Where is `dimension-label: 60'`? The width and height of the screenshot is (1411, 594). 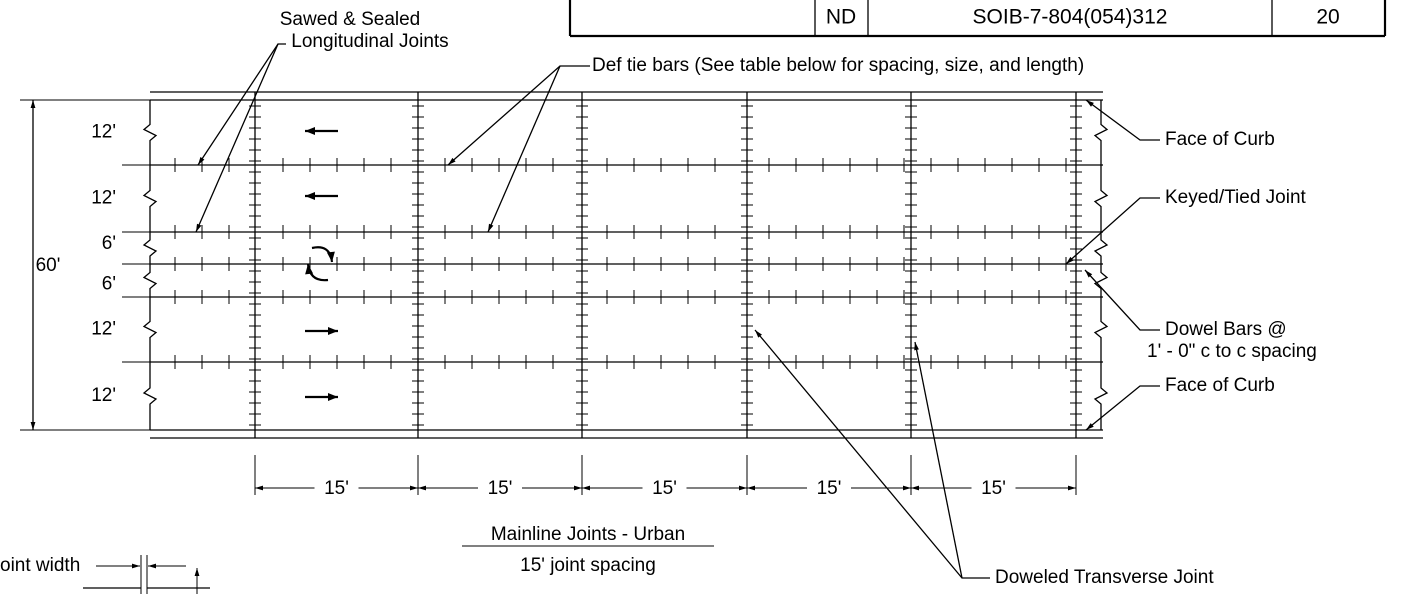
dimension-label: 60' is located at coordinates (48, 265).